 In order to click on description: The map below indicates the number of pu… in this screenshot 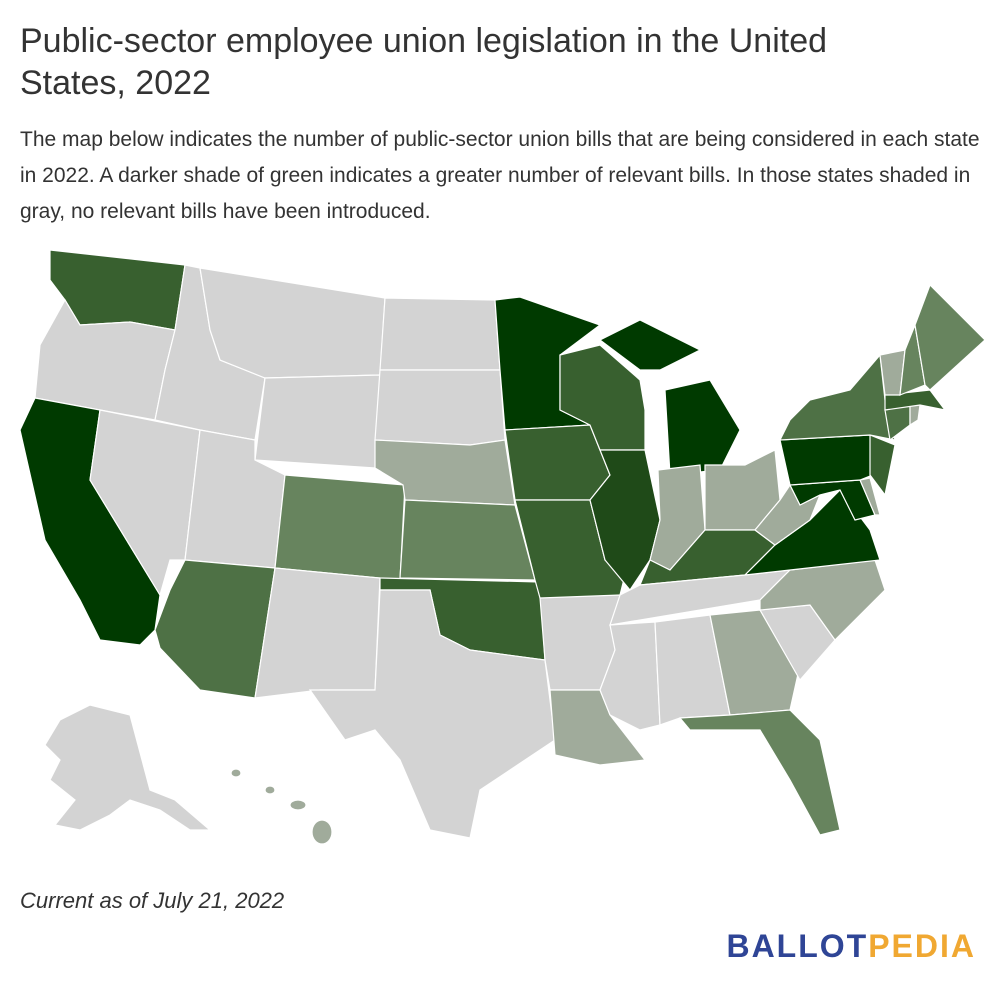, I will do `click(500, 175)`.